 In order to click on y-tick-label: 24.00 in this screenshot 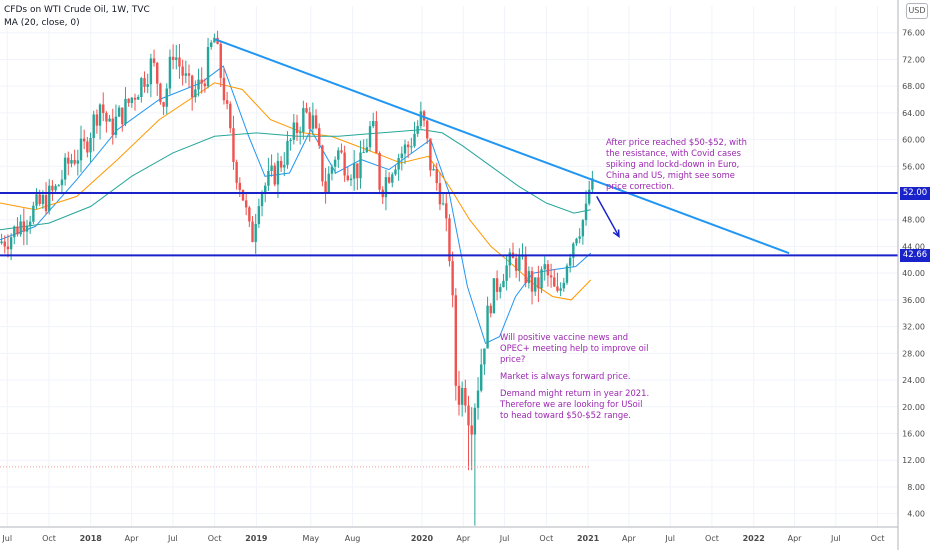, I will do `click(913, 380)`.